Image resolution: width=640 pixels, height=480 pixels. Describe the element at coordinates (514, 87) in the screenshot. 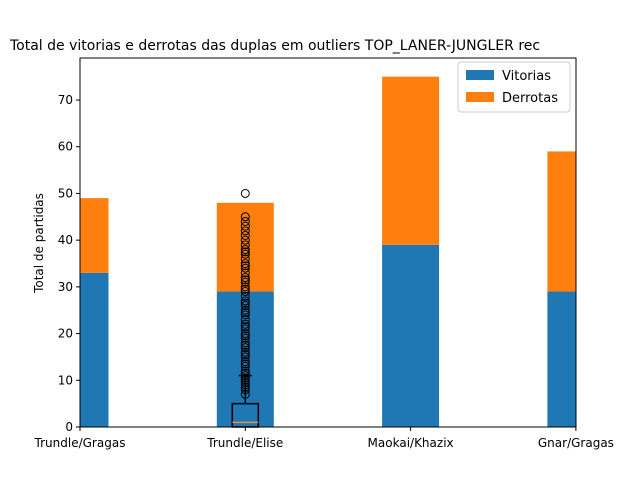

I see `legend: Vitorias Derrotas` at that location.